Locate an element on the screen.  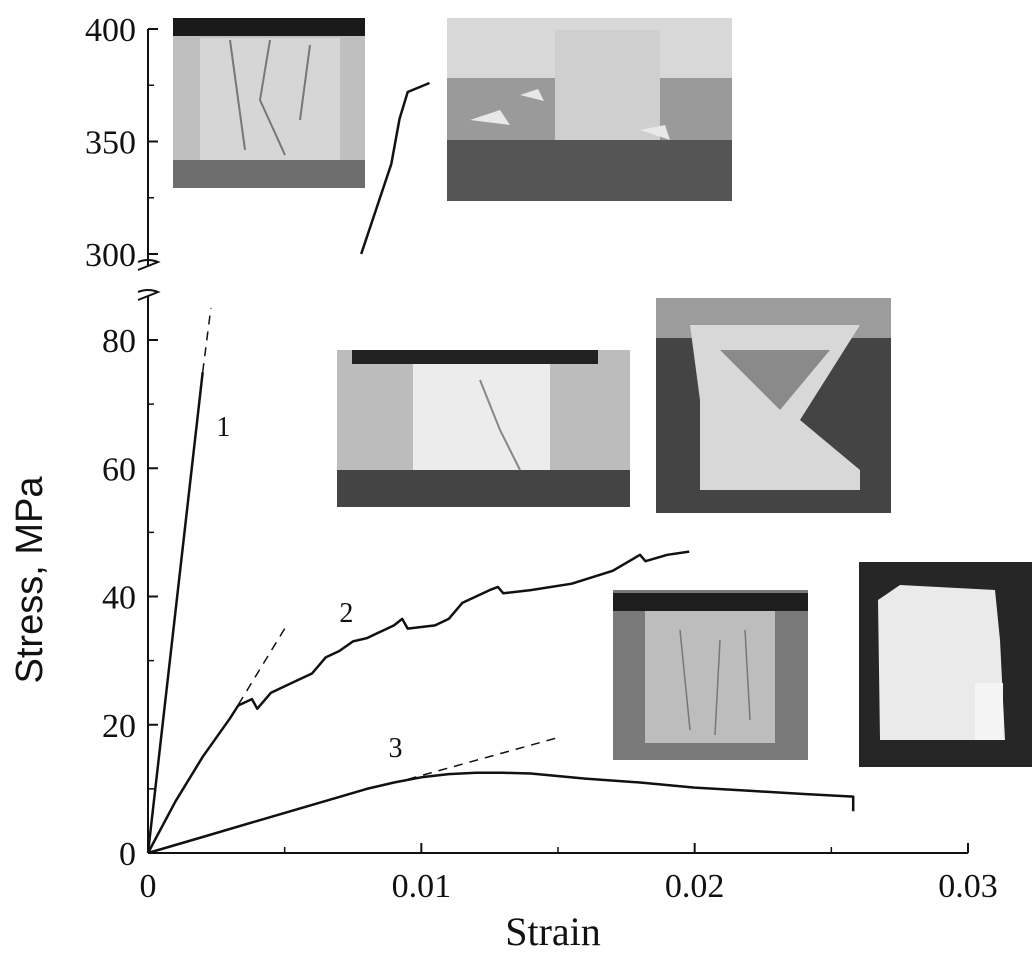
x-tick-label: 0.02 is located at coordinates (695, 886).